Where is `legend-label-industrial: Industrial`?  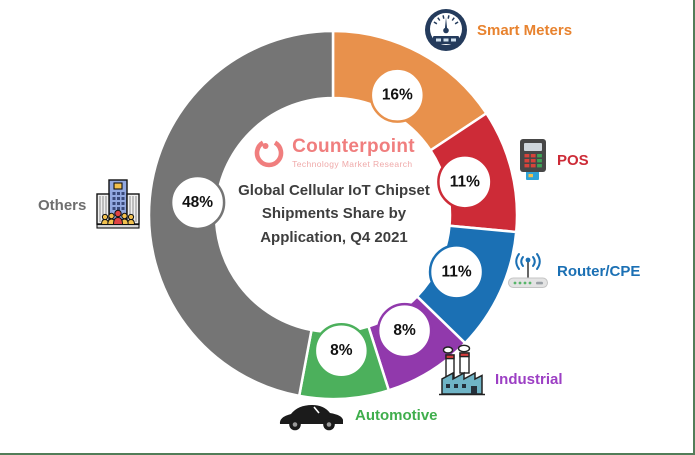 legend-label-industrial: Industrial is located at coordinates (529, 379).